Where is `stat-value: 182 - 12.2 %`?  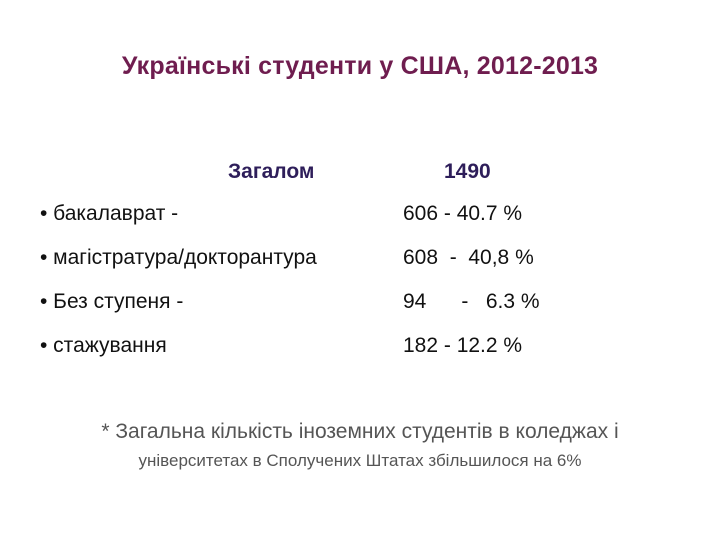 stat-value: 182 - 12.2 % is located at coordinates (463, 345).